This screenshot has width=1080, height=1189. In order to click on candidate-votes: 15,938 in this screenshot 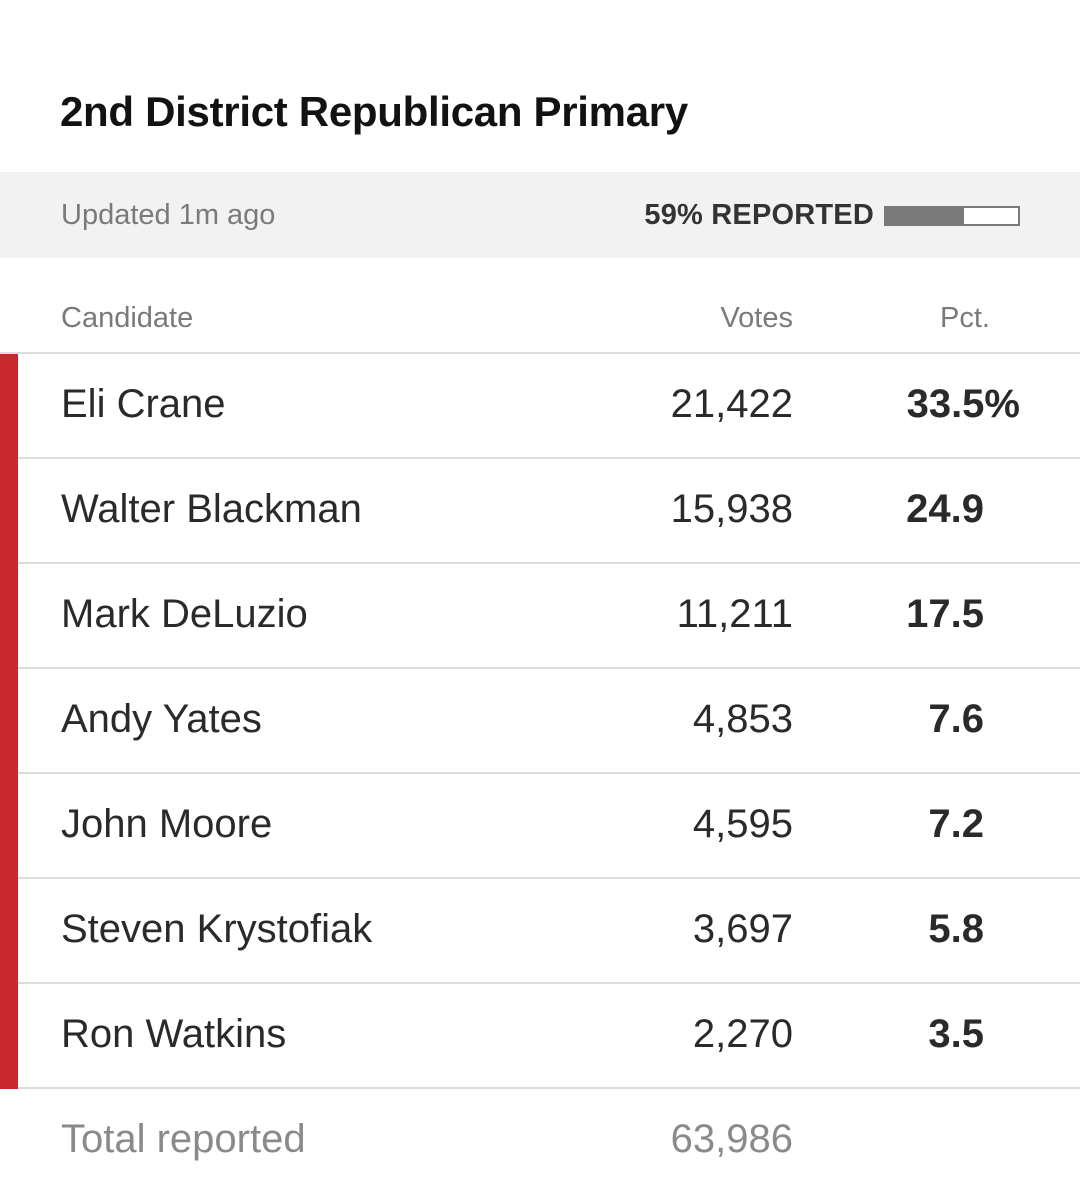, I will do `click(731, 509)`.